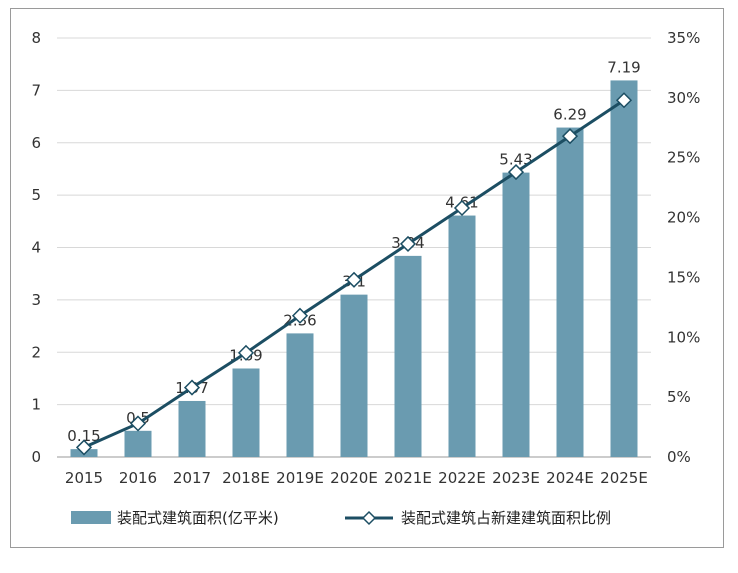 Image resolution: width=738 pixels, height=573 pixels. I want to click on x-tick-label: 2023E, so click(516, 478).